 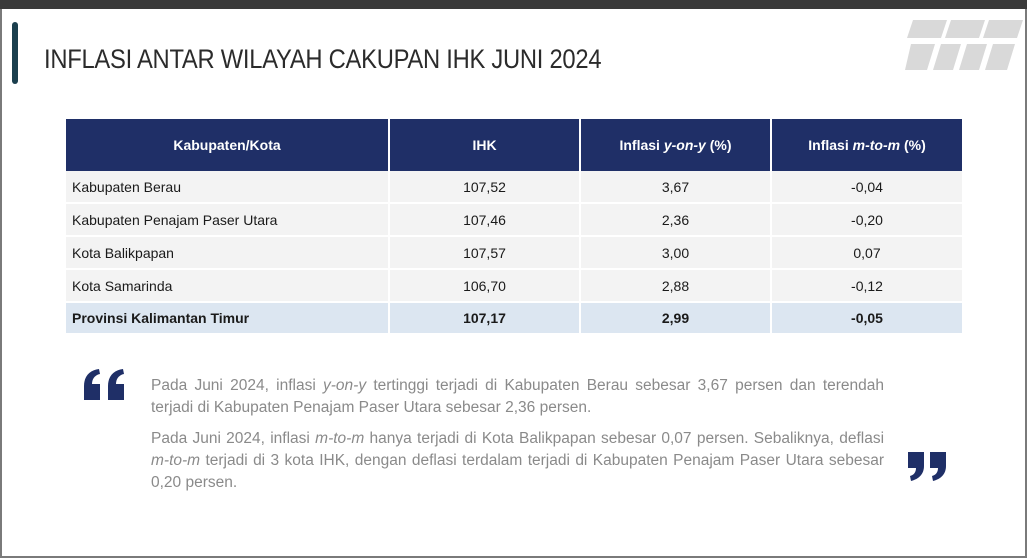 I want to click on frame-bottom-border, so click(x=513, y=557).